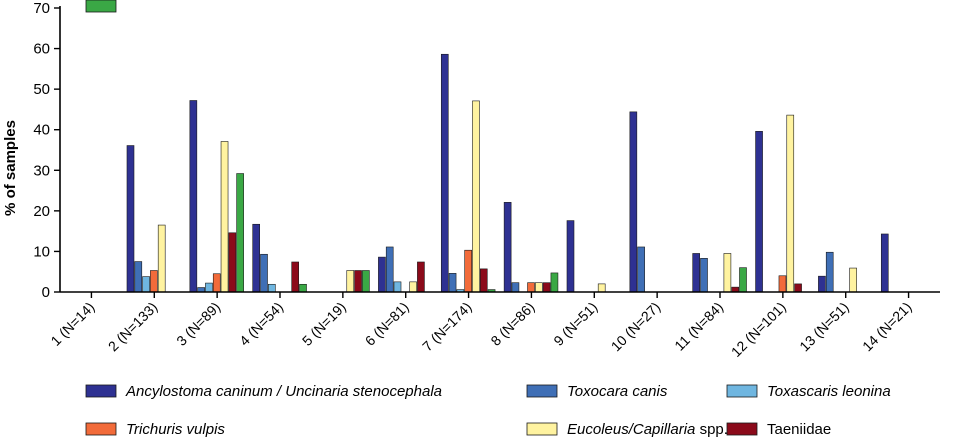 Image resolution: width=965 pixels, height=443 pixels. What do you see at coordinates (41, 170) in the screenshot?
I see `y-tick-label: 30` at bounding box center [41, 170].